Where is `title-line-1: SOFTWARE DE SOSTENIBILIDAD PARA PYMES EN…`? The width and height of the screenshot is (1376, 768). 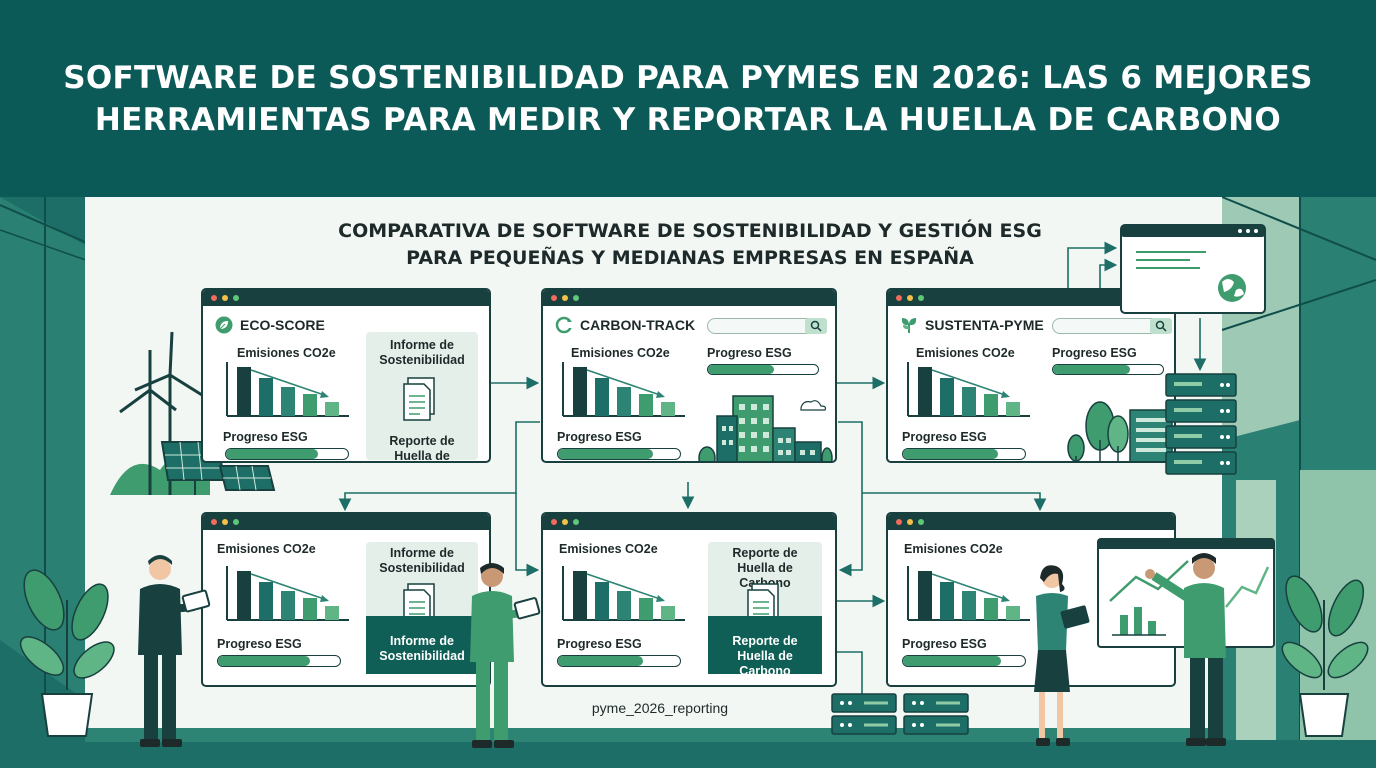
title-line-1: SOFTWARE DE SOSTENIBILIDAD PARA PYMES EN… is located at coordinates (688, 77).